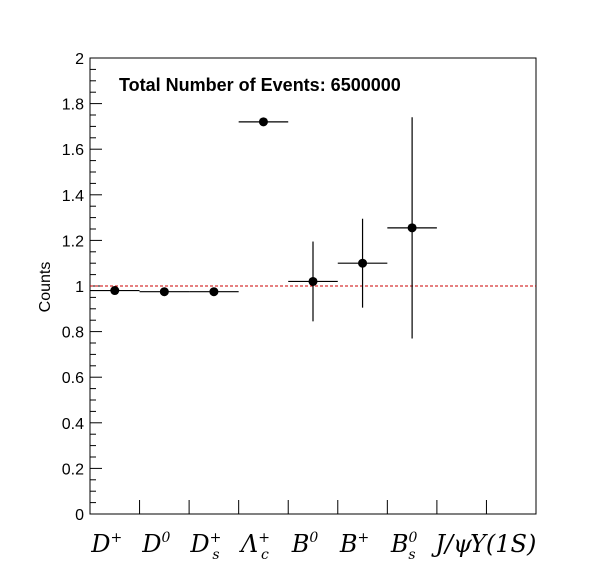 The image size is (596, 572). What do you see at coordinates (73, 196) in the screenshot?
I see `y-tick-label: 1.4` at bounding box center [73, 196].